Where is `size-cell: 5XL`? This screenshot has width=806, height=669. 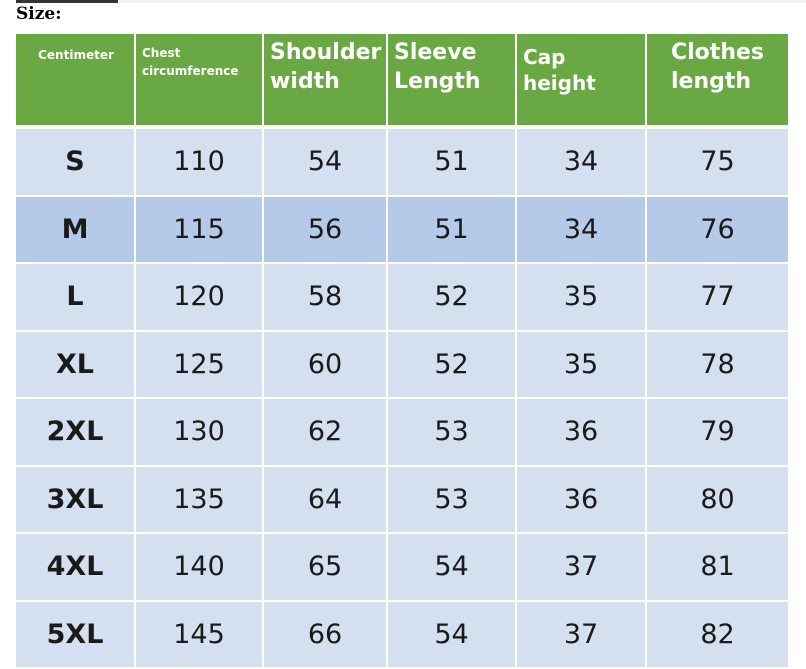
size-cell: 5XL is located at coordinates (76, 634).